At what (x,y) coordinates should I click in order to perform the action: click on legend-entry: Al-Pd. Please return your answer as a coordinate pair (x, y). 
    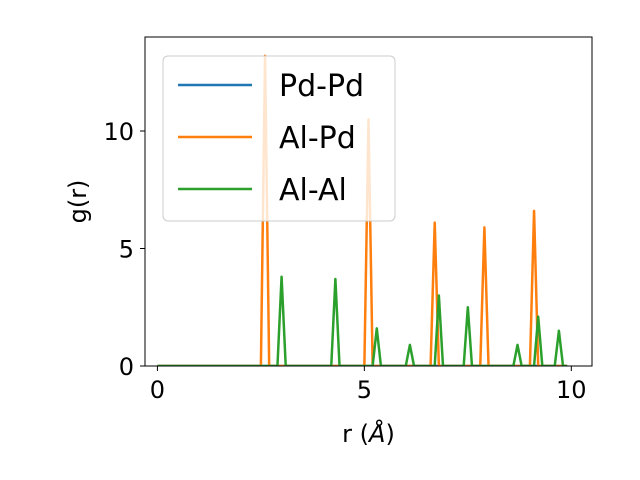
    Looking at the image, I should click on (317, 138).